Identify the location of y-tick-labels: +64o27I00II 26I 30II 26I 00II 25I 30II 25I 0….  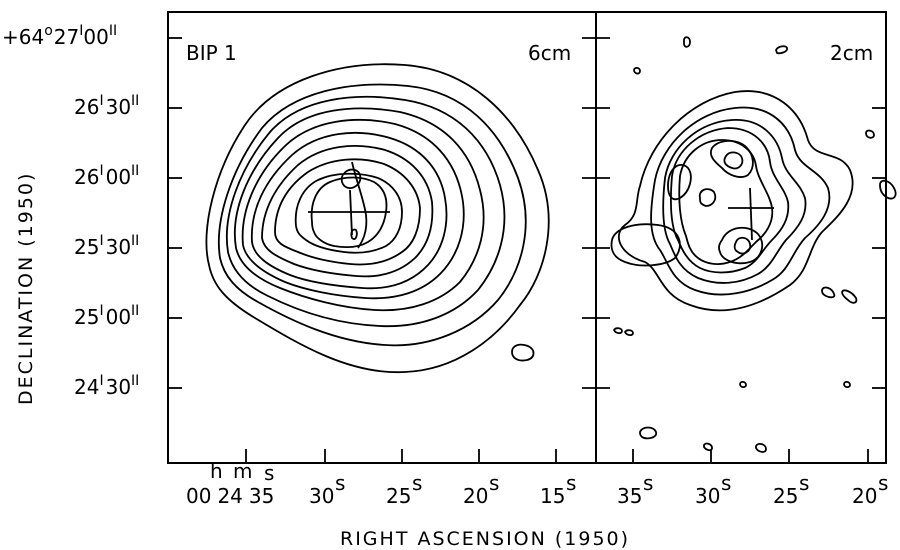
(70, 211).